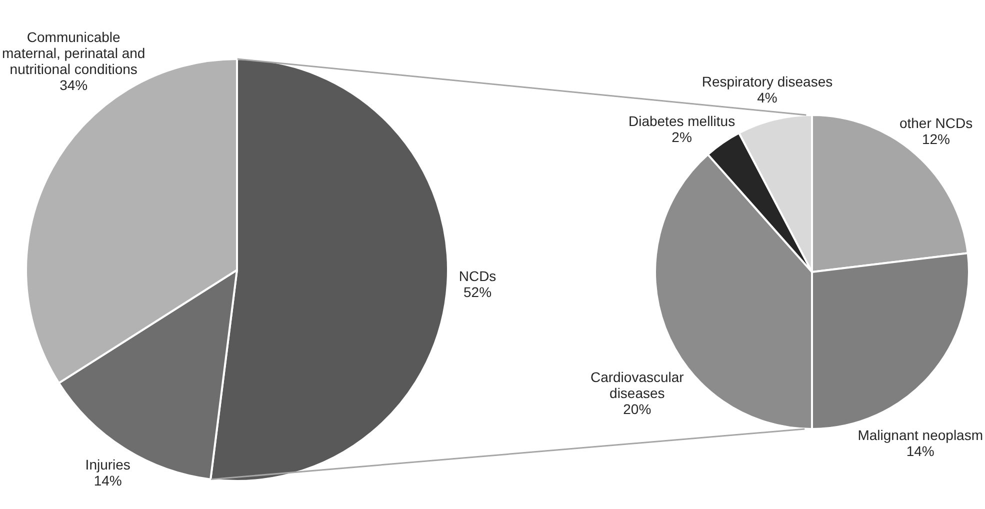 The height and width of the screenshot is (509, 985). I want to click on slice-label: Cardiovascular diseases, so click(637, 385).